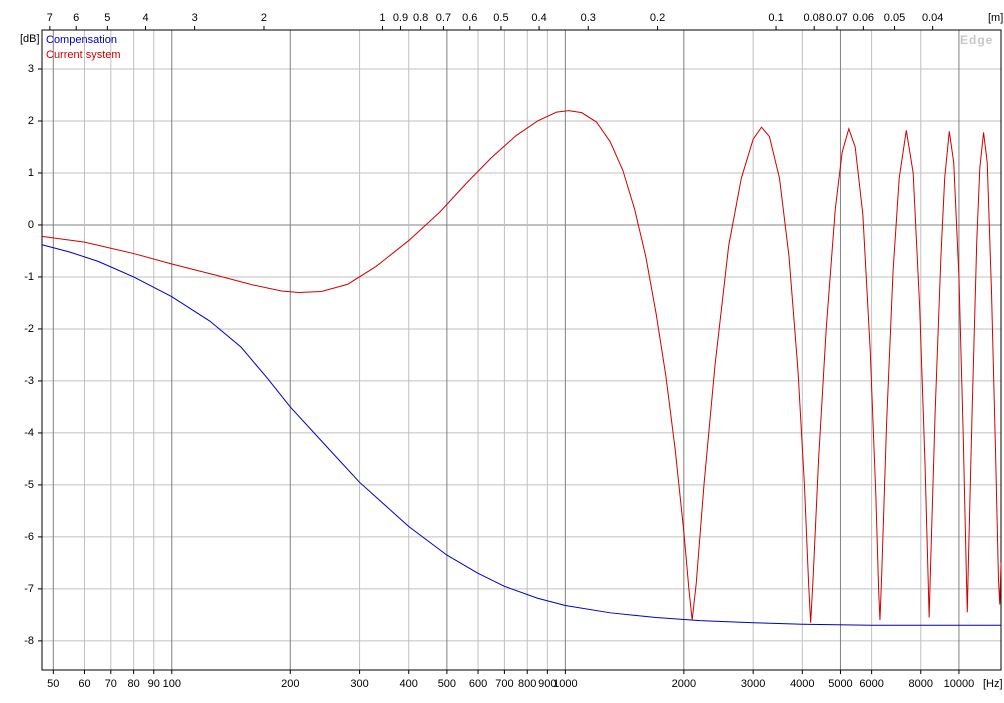  What do you see at coordinates (29, 485) in the screenshot?
I see `y-tick-label: -5` at bounding box center [29, 485].